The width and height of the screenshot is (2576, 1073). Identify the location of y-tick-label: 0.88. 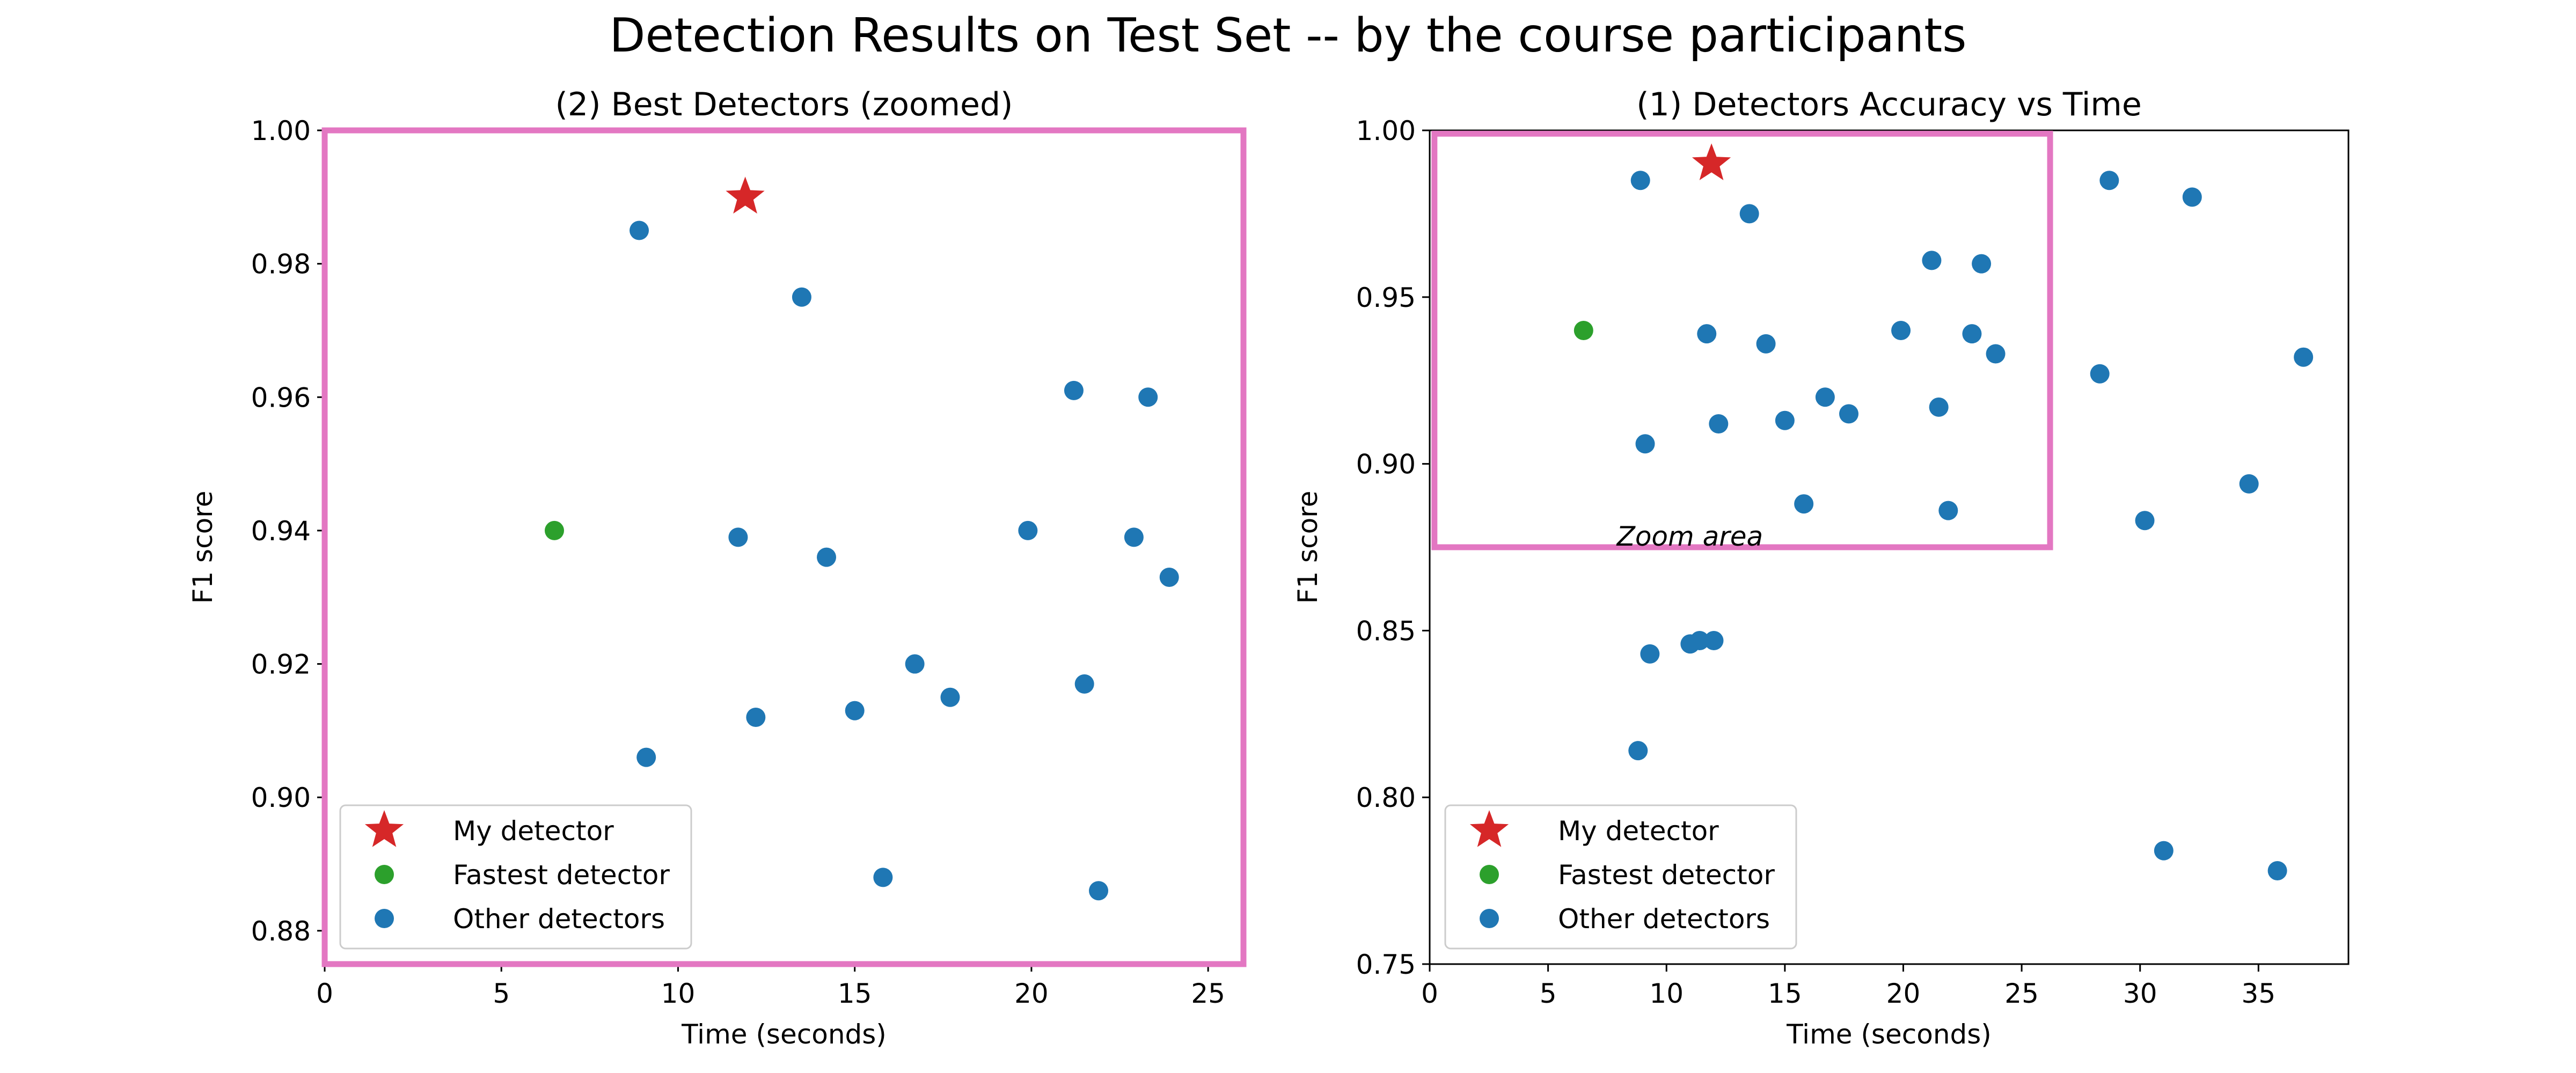
(281, 931).